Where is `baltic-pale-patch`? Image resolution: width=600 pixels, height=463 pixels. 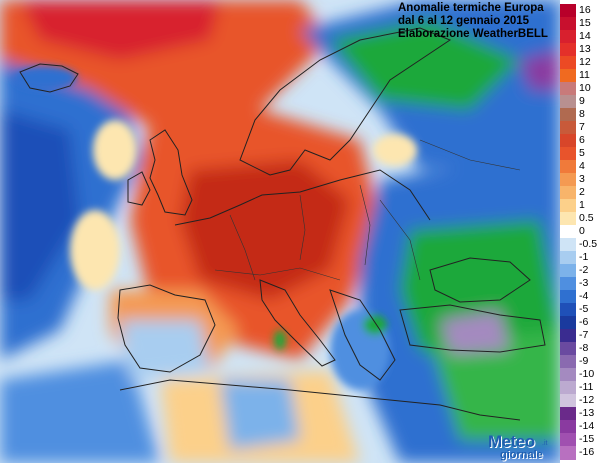 baltic-pale-patch is located at coordinates (395, 150).